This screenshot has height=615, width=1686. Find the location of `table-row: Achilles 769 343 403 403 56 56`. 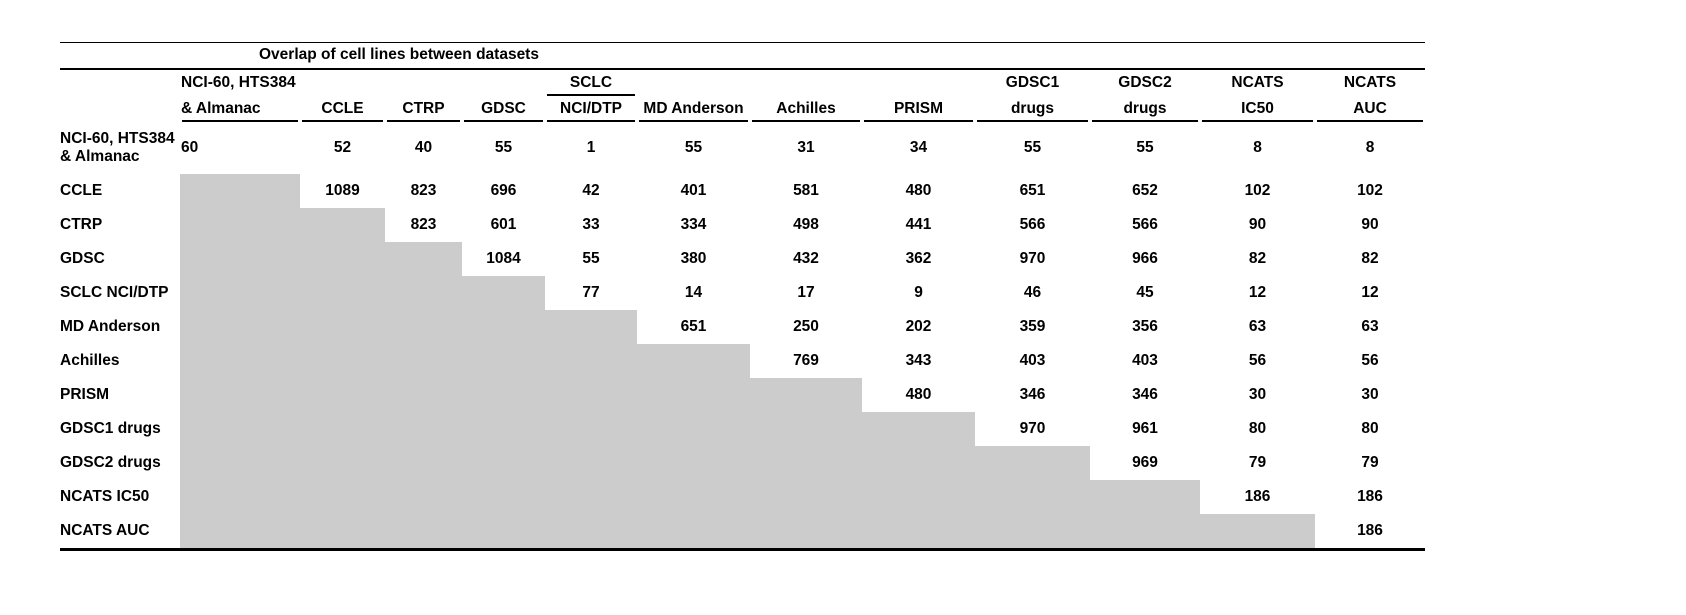

table-row: Achilles 769 343 403 403 56 56 is located at coordinates (742, 360).